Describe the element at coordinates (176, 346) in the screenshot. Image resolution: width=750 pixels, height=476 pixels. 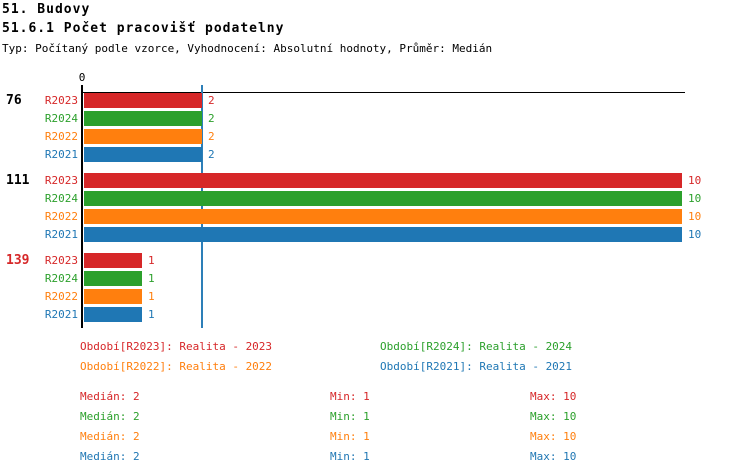
I see `legend-item: Období[R2023]: Realita - 2023` at that location.